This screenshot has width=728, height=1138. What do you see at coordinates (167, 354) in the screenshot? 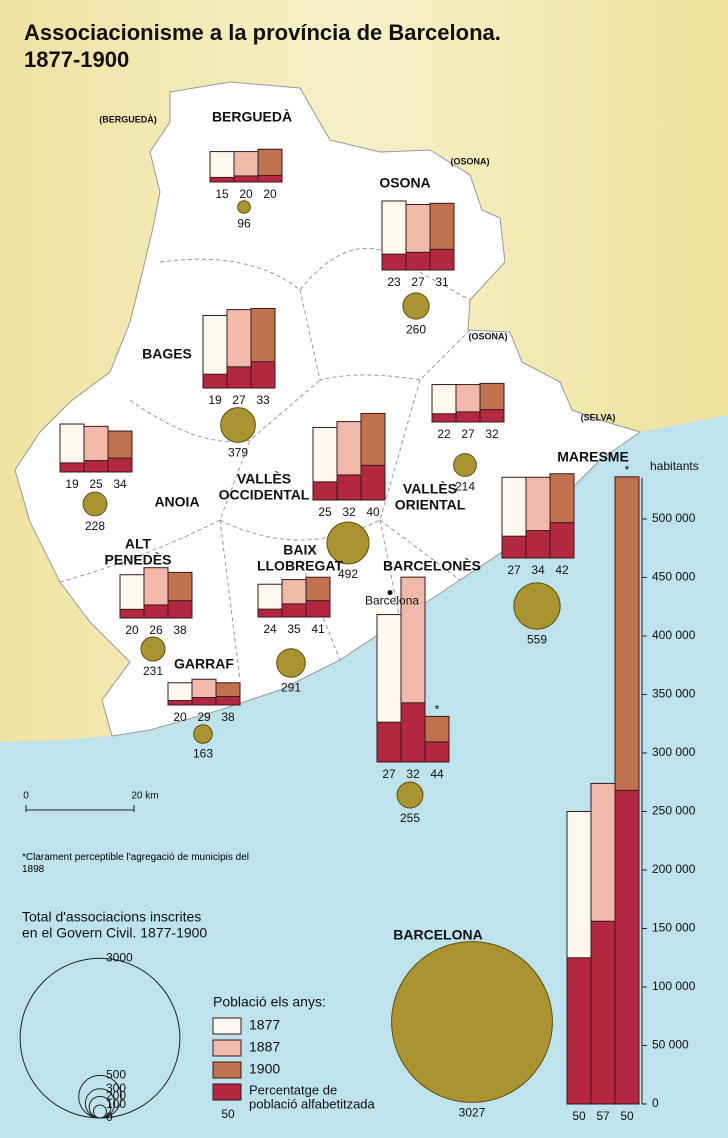
I see `region-name: BAGES` at bounding box center [167, 354].